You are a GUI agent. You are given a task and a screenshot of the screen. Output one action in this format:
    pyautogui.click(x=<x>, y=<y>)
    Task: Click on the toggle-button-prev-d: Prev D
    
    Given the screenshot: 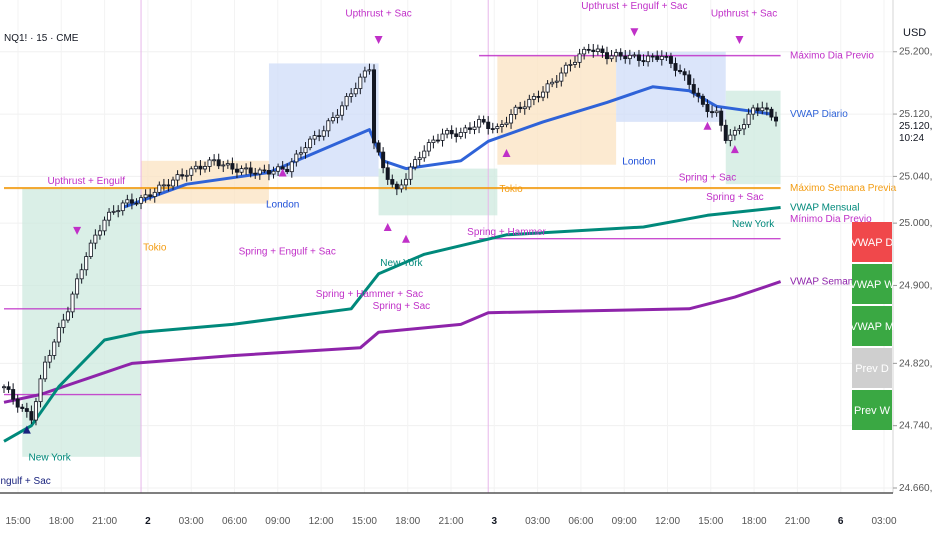 What is the action you would take?
    pyautogui.click(x=872, y=368)
    